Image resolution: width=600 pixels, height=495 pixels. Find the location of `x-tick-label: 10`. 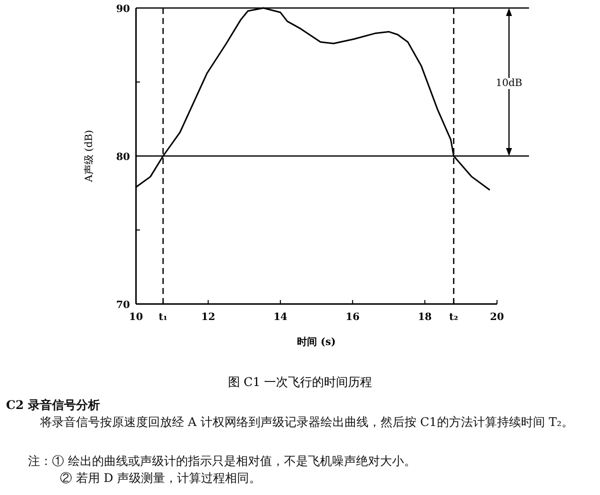

x-tick-label: 10 is located at coordinates (136, 317).